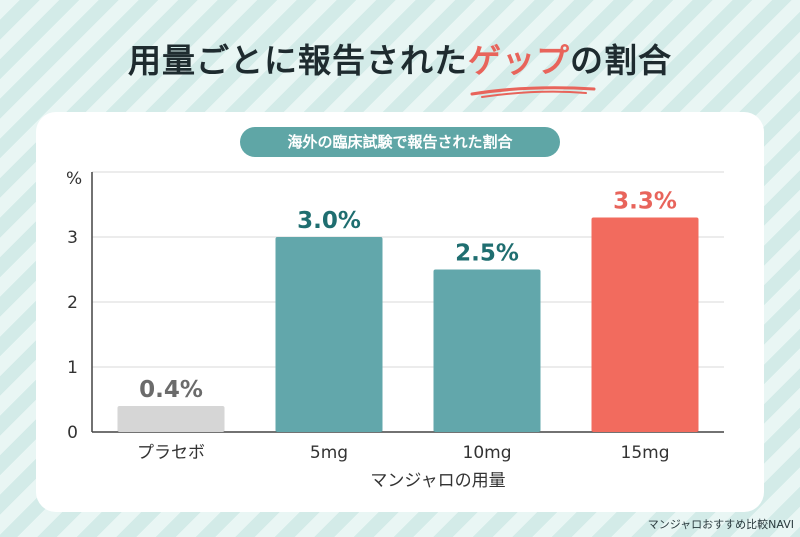 The width and height of the screenshot is (800, 537). I want to click on data-label: 0.4%, so click(171, 390).